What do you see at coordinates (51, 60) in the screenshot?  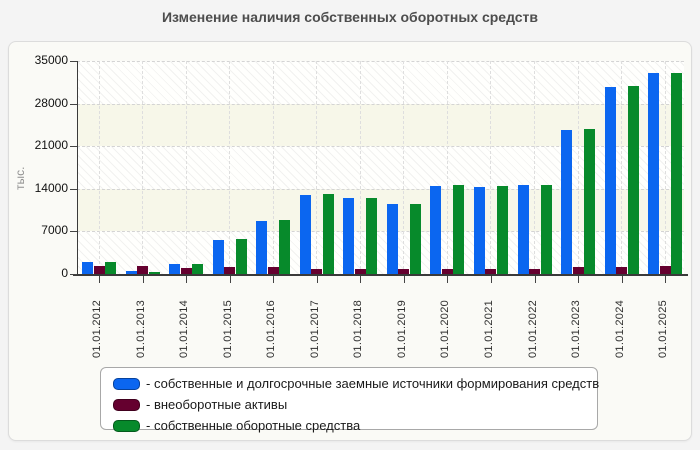 I see `y-tick-label: 35000` at bounding box center [51, 60].